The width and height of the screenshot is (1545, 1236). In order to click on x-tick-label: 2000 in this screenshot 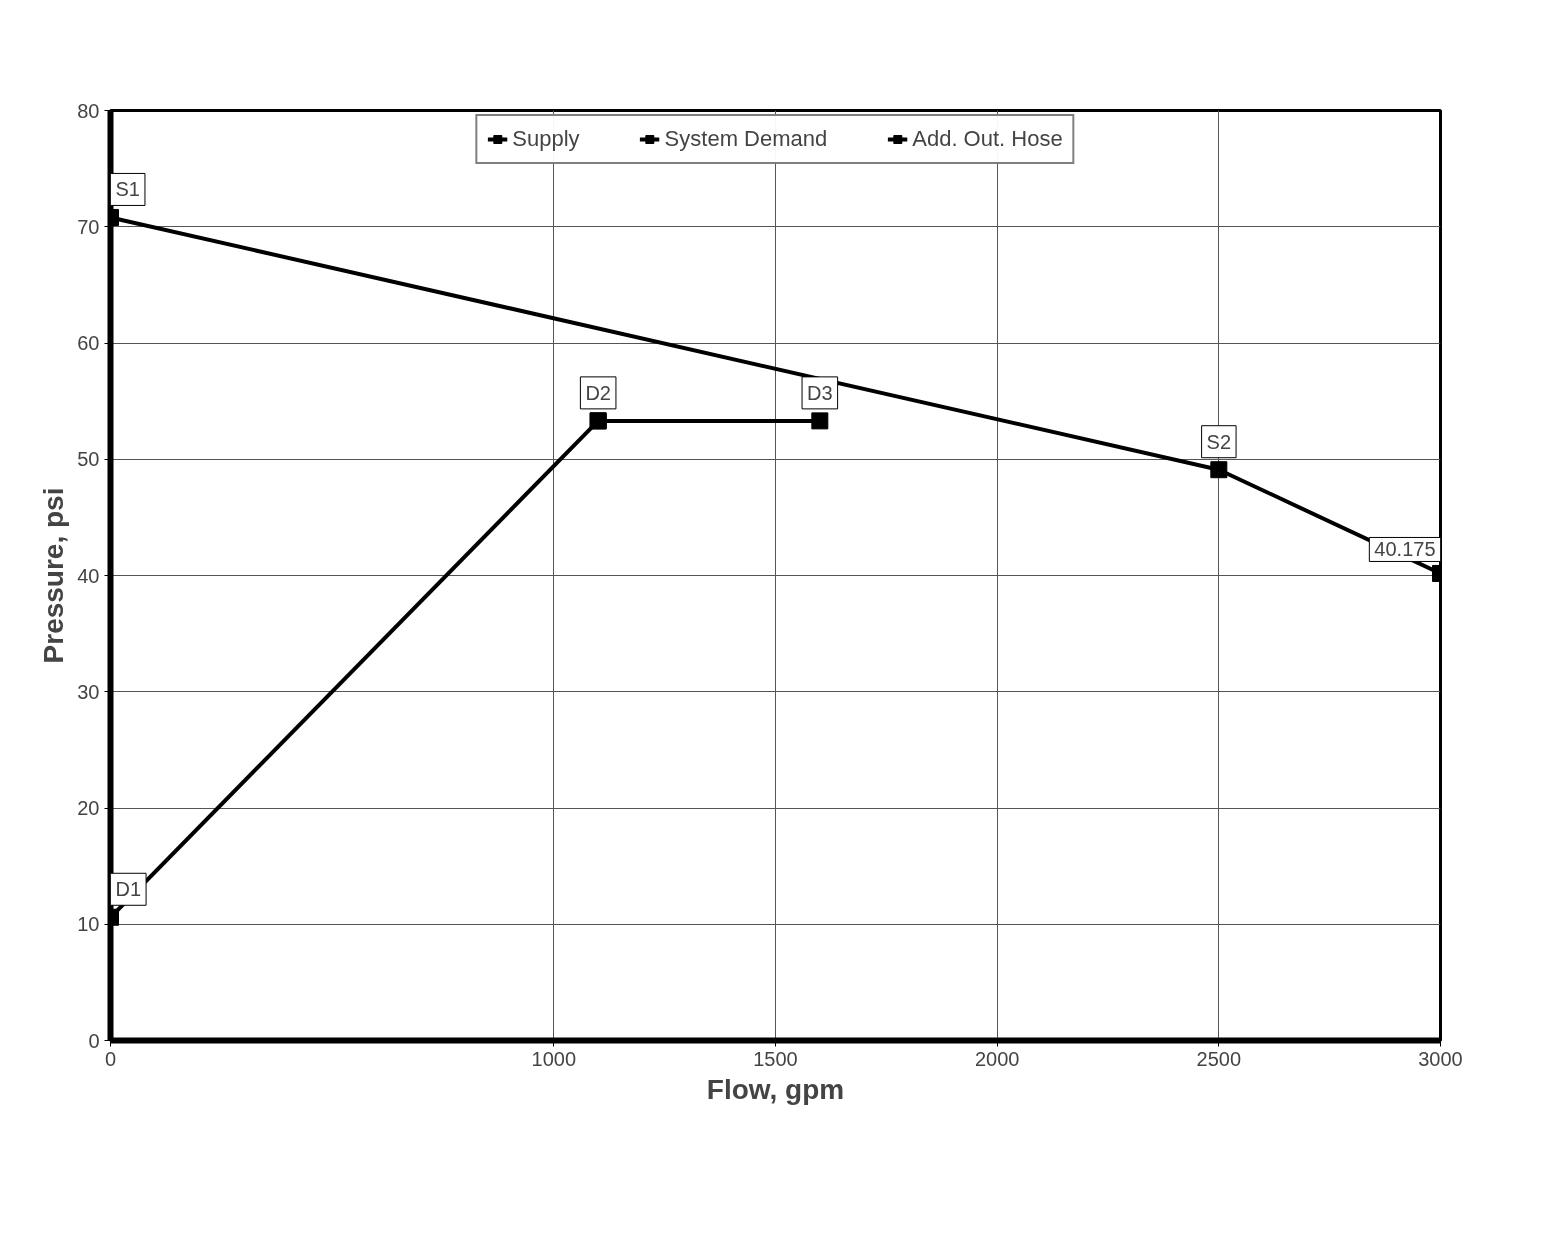, I will do `click(997, 1058)`.